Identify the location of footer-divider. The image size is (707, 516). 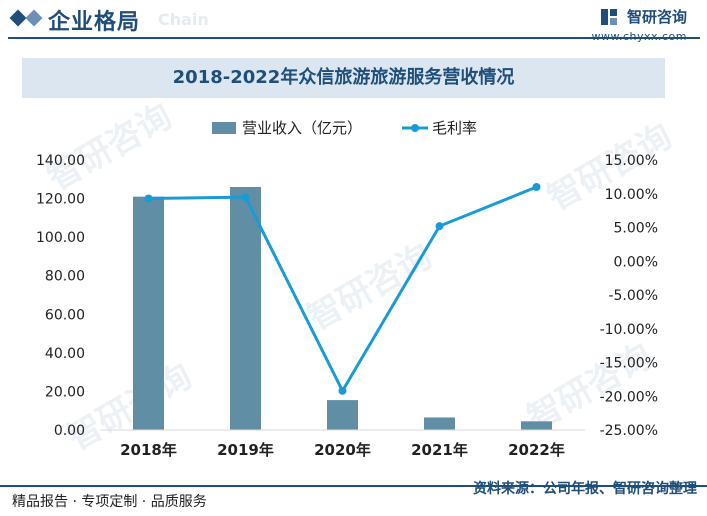
(353, 486).